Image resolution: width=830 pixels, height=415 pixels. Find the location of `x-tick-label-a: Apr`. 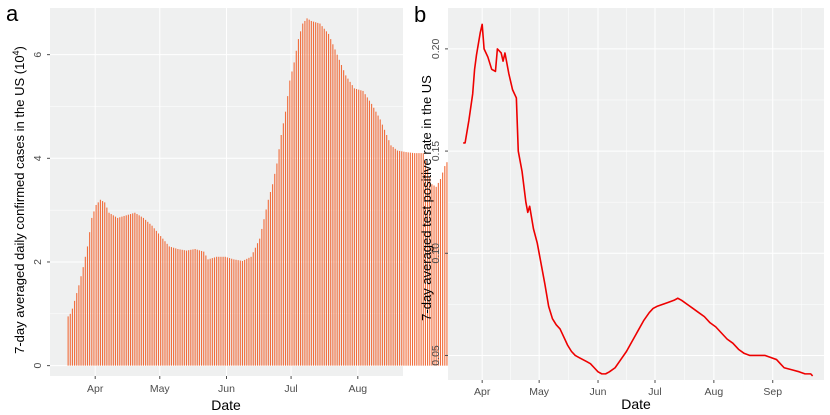

x-tick-label-a: Apr is located at coordinates (95, 389).